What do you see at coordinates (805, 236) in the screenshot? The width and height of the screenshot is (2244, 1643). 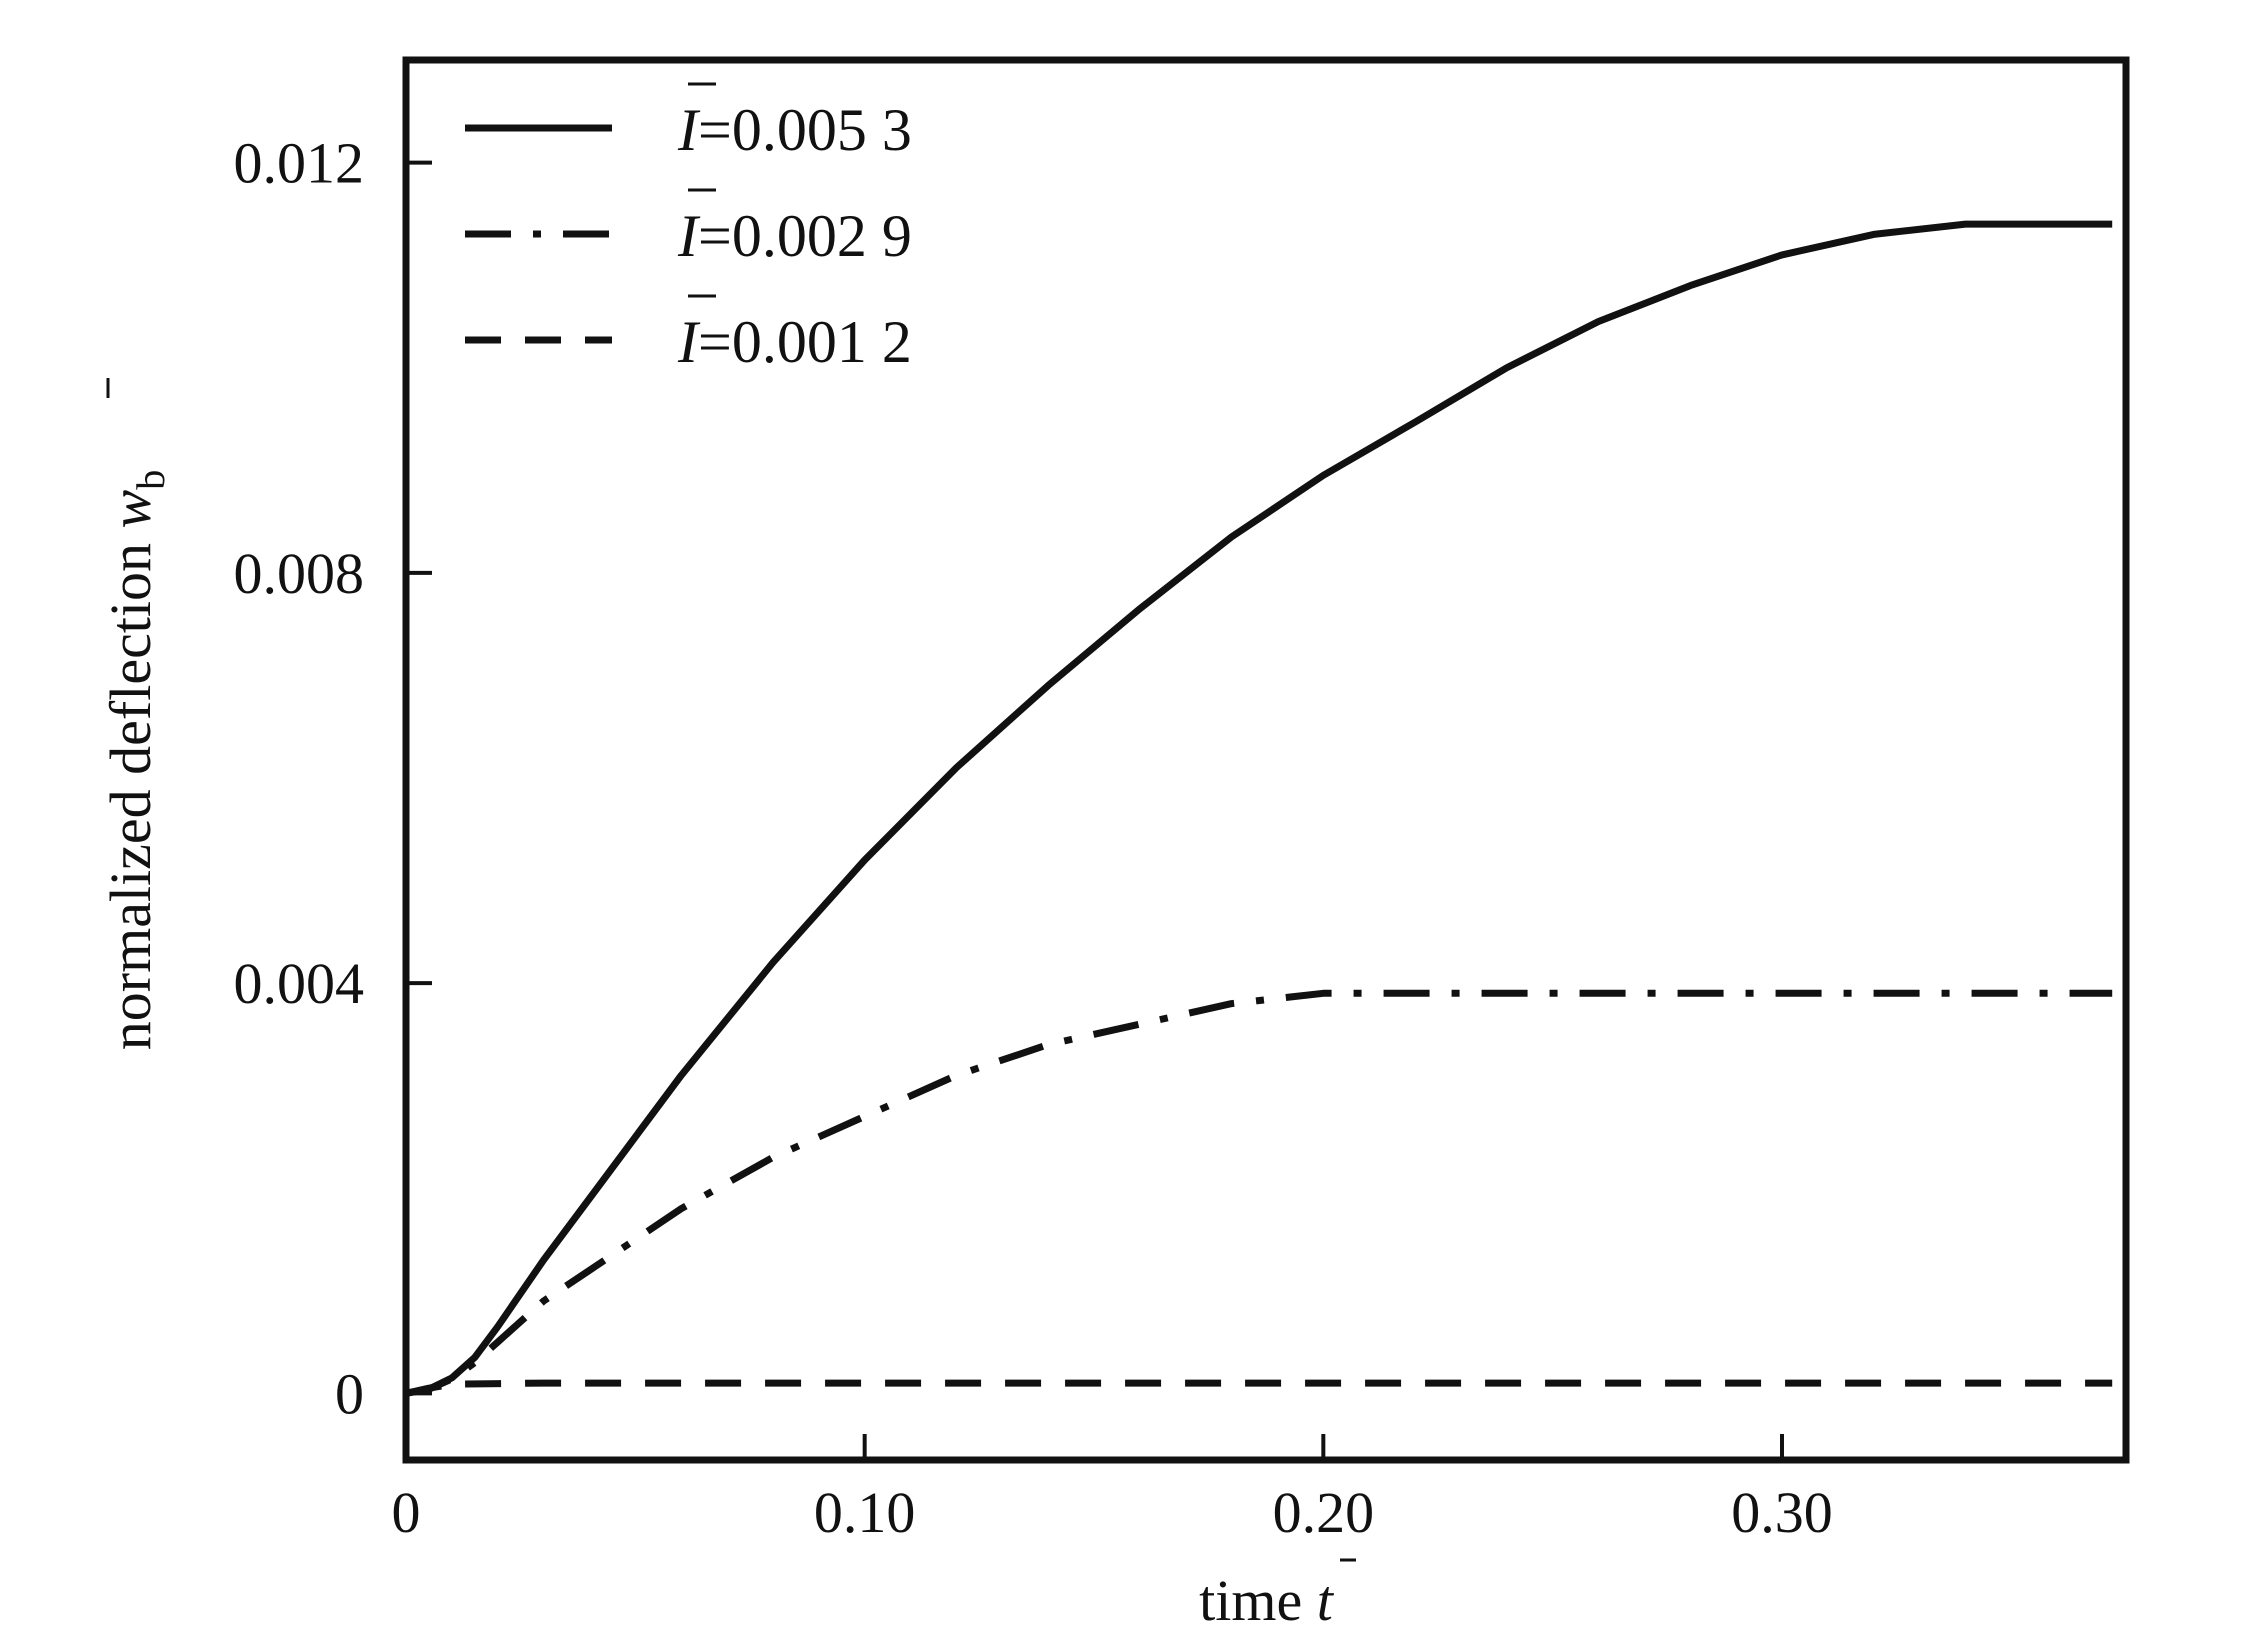 I see `legend-value-2: =0.002 9` at bounding box center [805, 236].